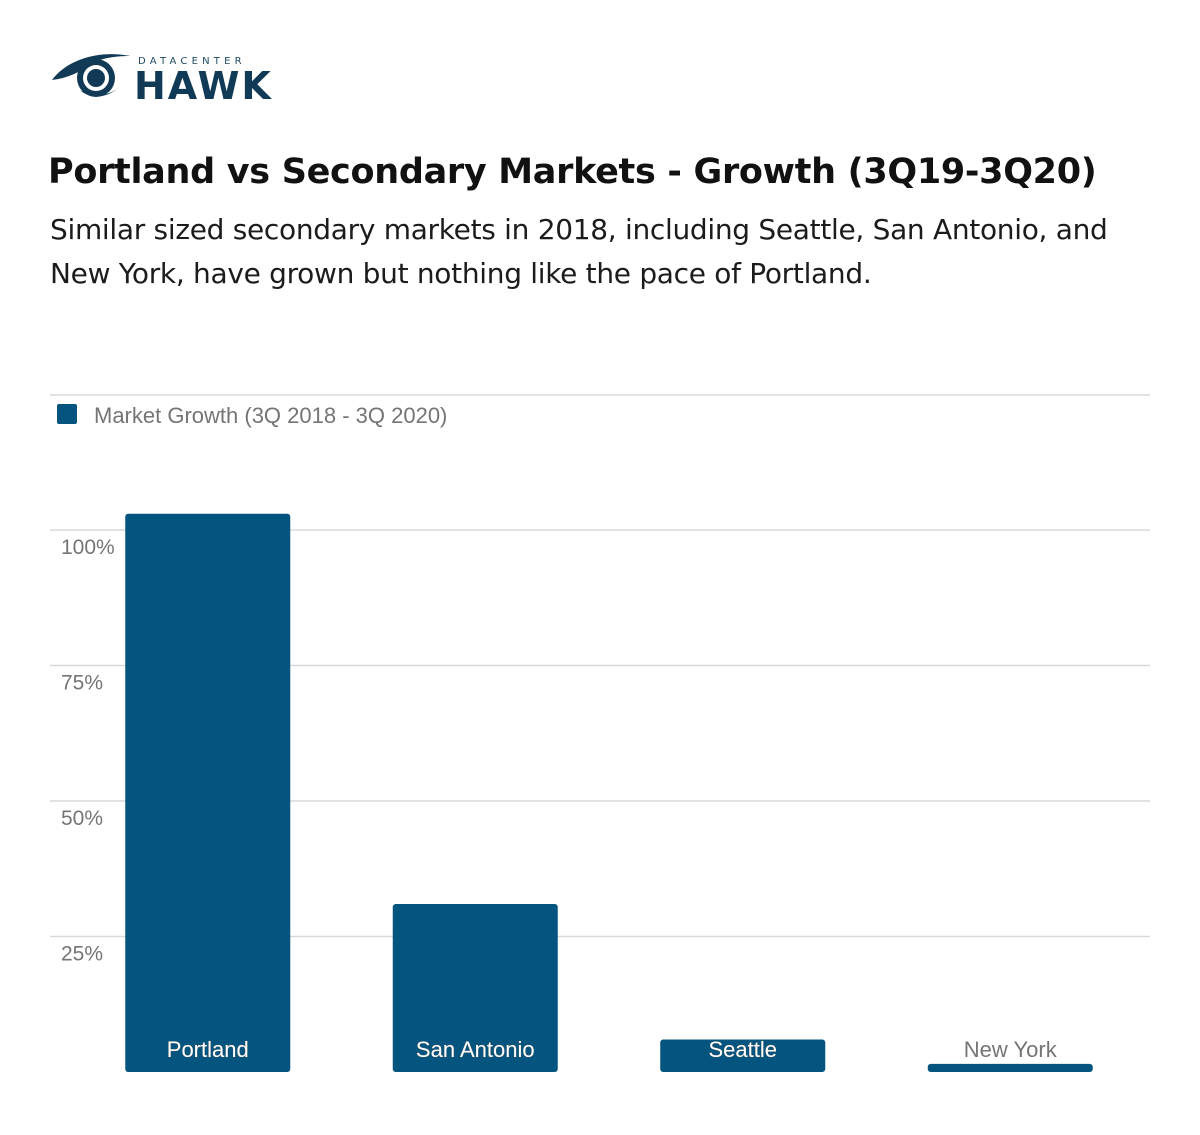 The width and height of the screenshot is (1200, 1135). I want to click on category-label: Portland, so click(208, 1049).